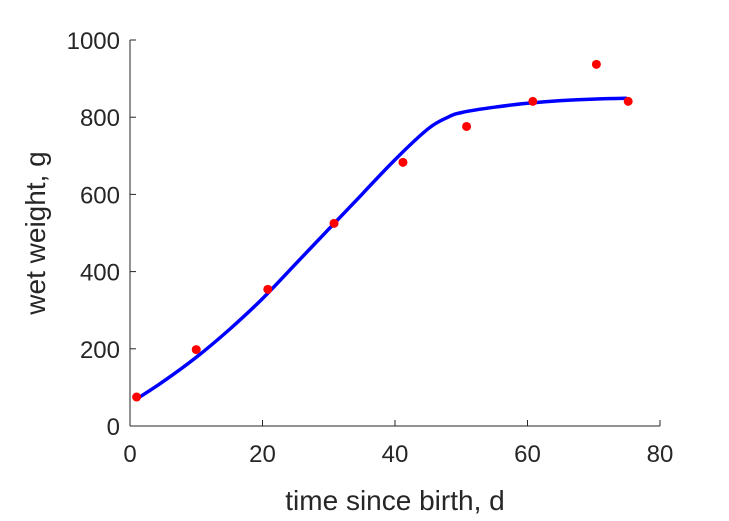 The width and height of the screenshot is (729, 521). I want to click on y-tick-label: 200, so click(100, 350).